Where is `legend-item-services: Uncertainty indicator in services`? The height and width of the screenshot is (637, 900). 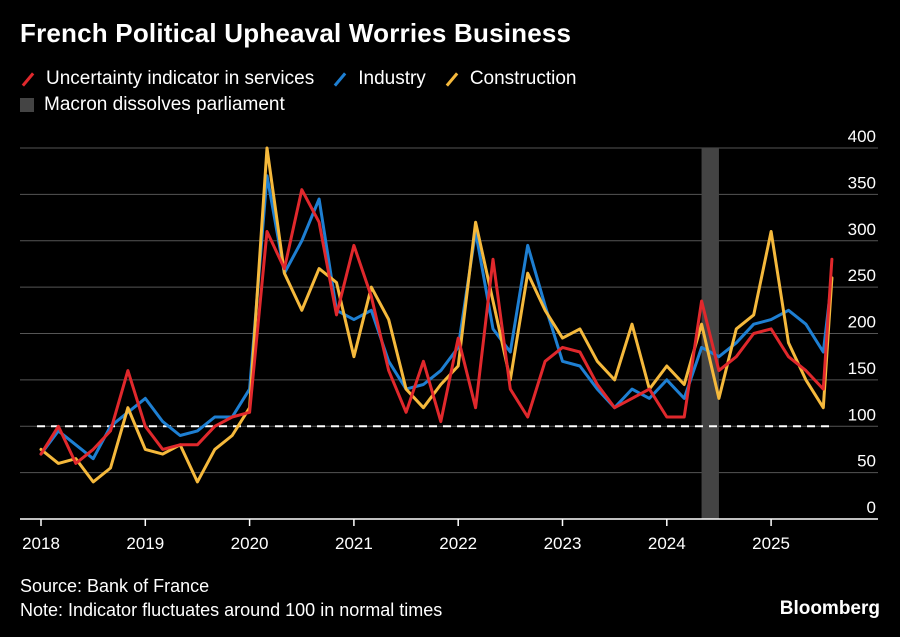
legend-item-services: Uncertainty indicator in services is located at coordinates (167, 79).